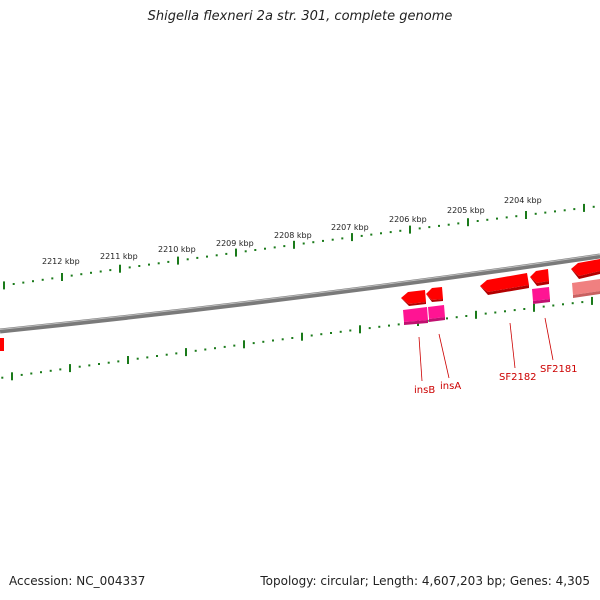 The width and height of the screenshot is (600, 600). What do you see at coordinates (549, 339) in the screenshot?
I see `leader-SF2181` at bounding box center [549, 339].